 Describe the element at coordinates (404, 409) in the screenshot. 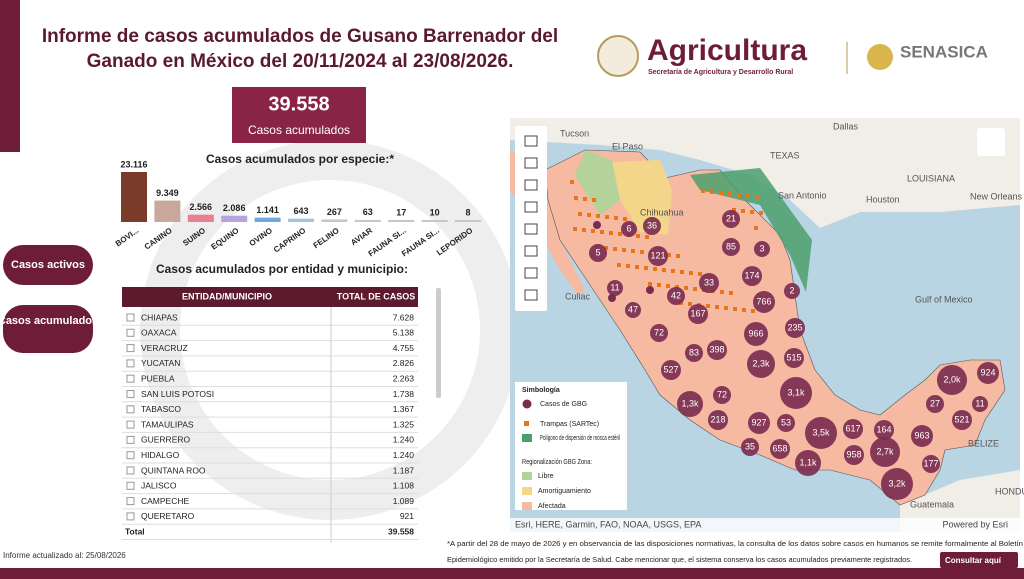

I see `cell: 1.367` at that location.